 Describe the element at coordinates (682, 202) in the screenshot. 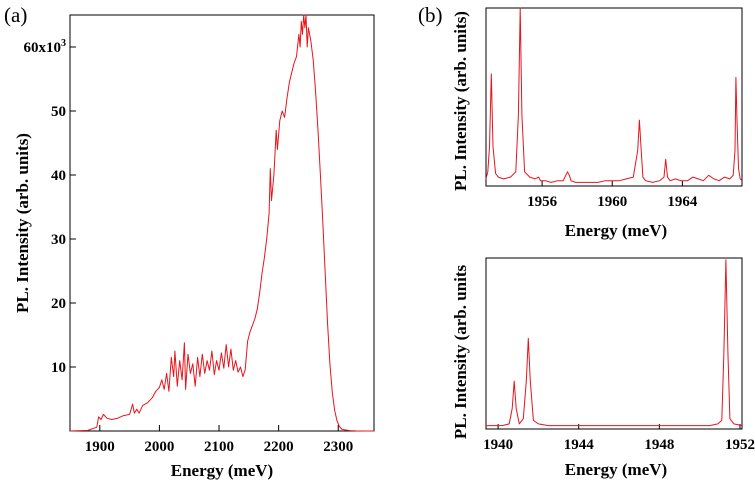

I see `x-tick-label-b_top-2: 1964` at that location.